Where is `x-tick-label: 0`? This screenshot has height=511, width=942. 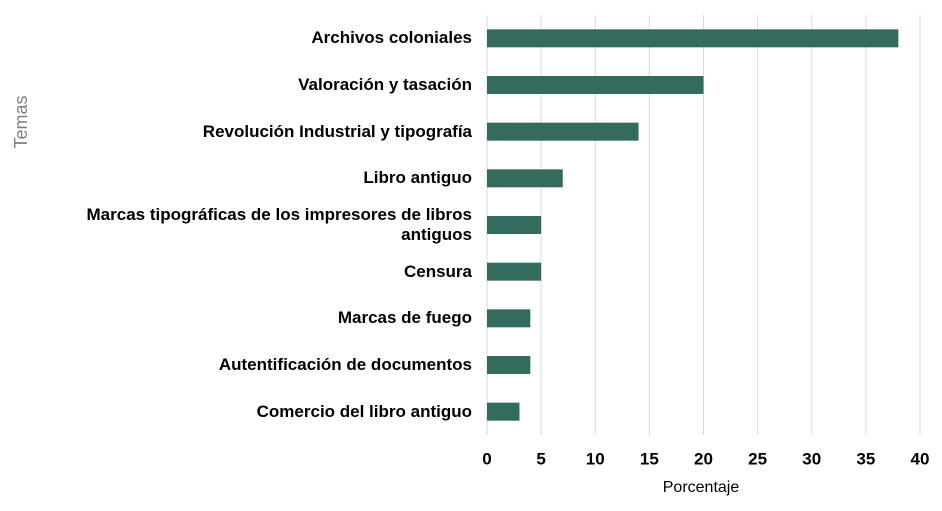 x-tick-label: 0 is located at coordinates (486, 458).